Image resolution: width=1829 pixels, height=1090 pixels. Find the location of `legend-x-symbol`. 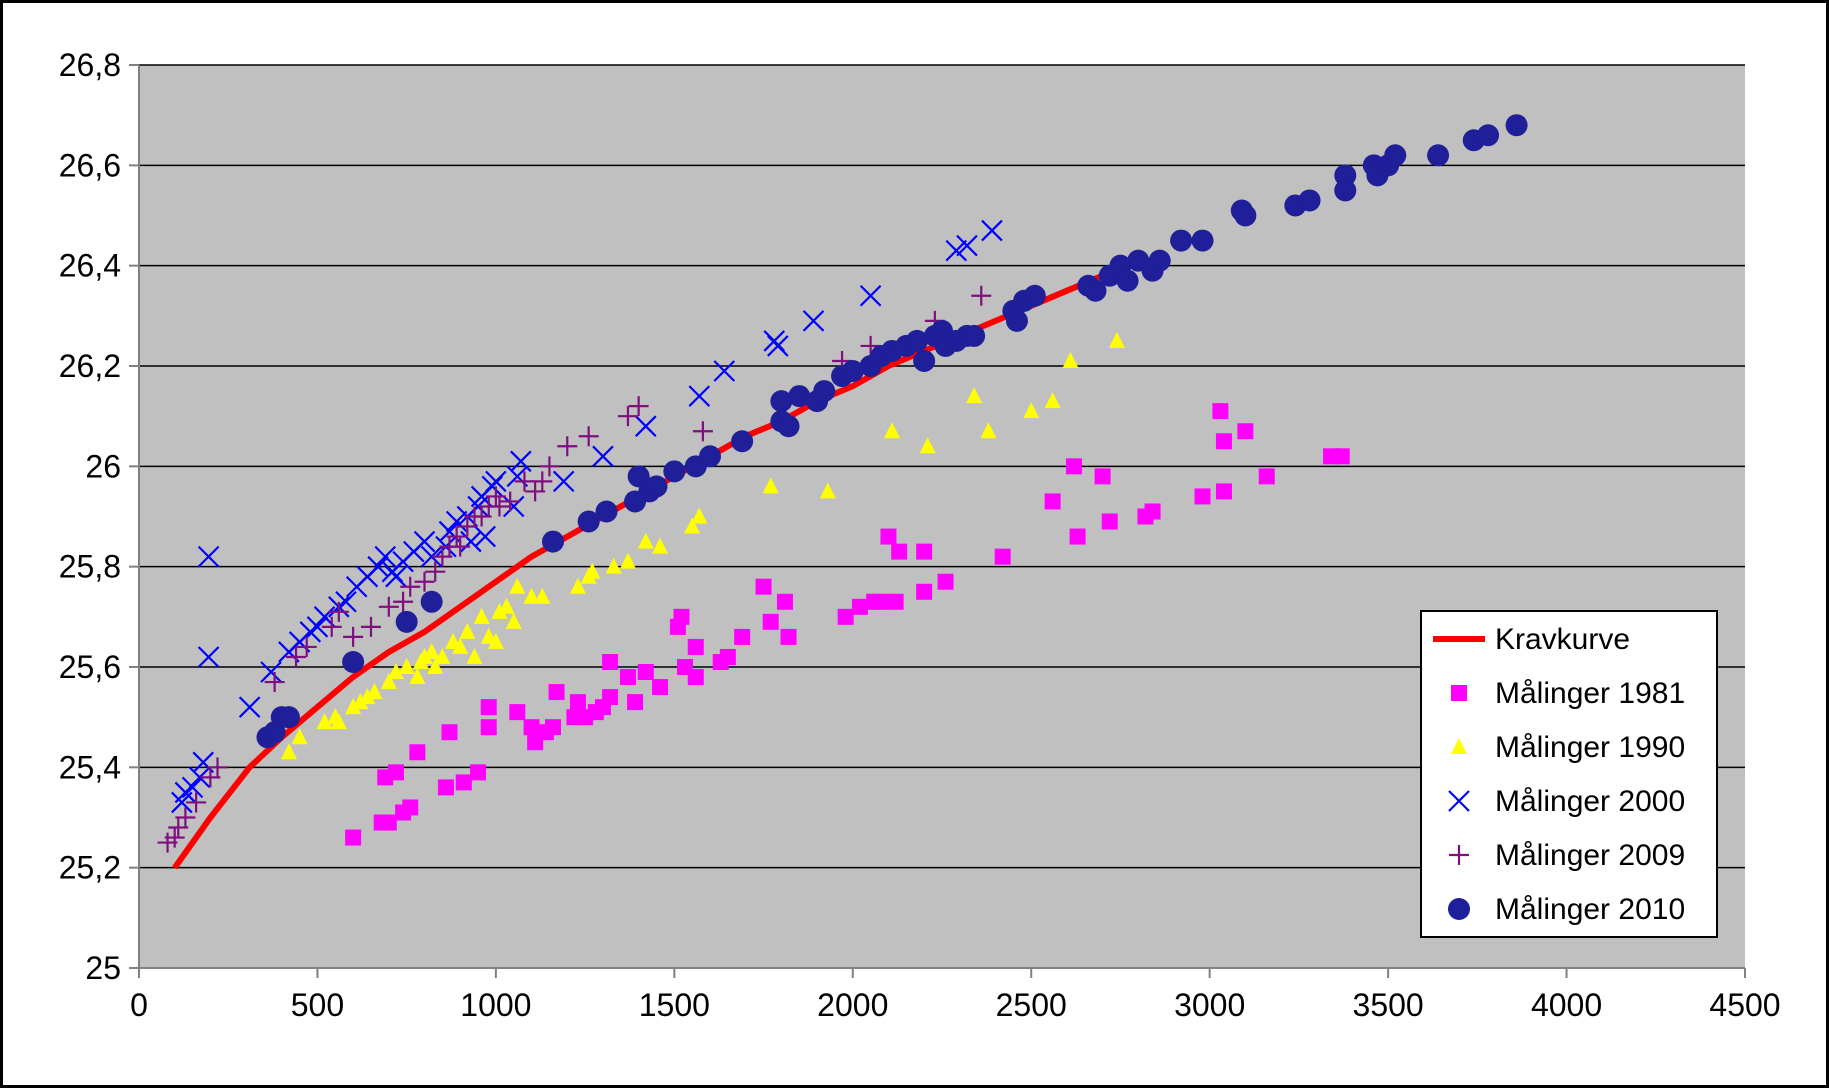

legend-x-symbol is located at coordinates (1459, 801).